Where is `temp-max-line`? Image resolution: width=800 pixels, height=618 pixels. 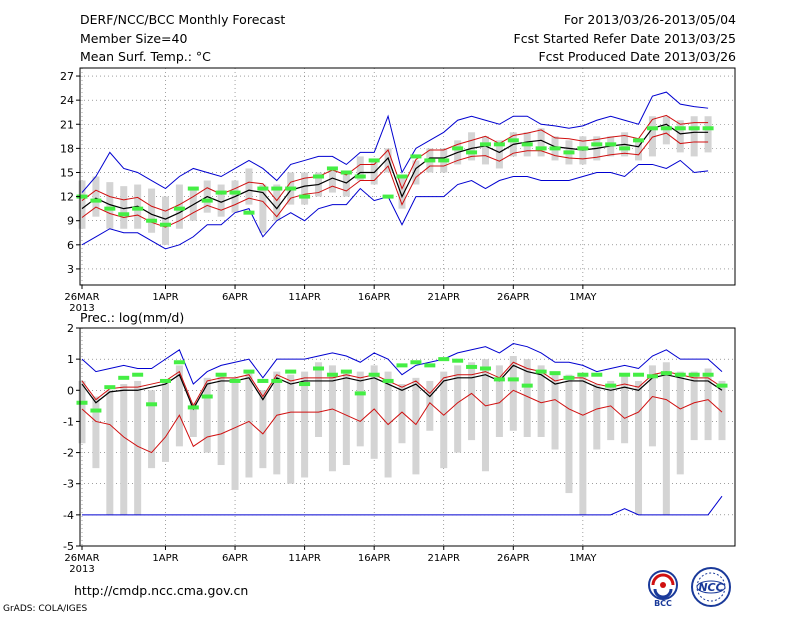
temp-max-line is located at coordinates (395, 142).